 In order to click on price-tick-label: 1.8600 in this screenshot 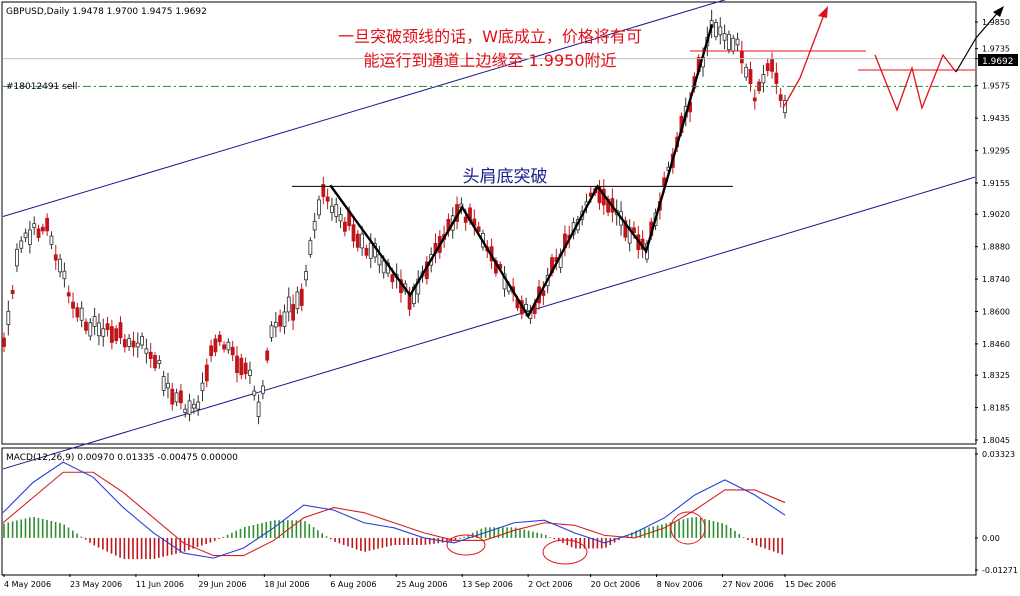, I will do `click(996, 311)`.